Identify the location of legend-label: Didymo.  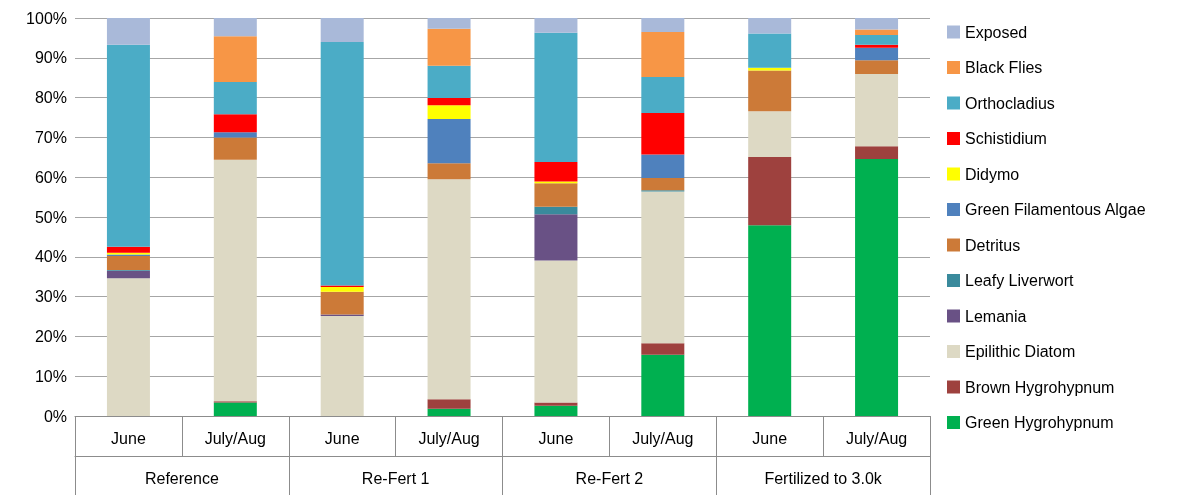
(992, 174).